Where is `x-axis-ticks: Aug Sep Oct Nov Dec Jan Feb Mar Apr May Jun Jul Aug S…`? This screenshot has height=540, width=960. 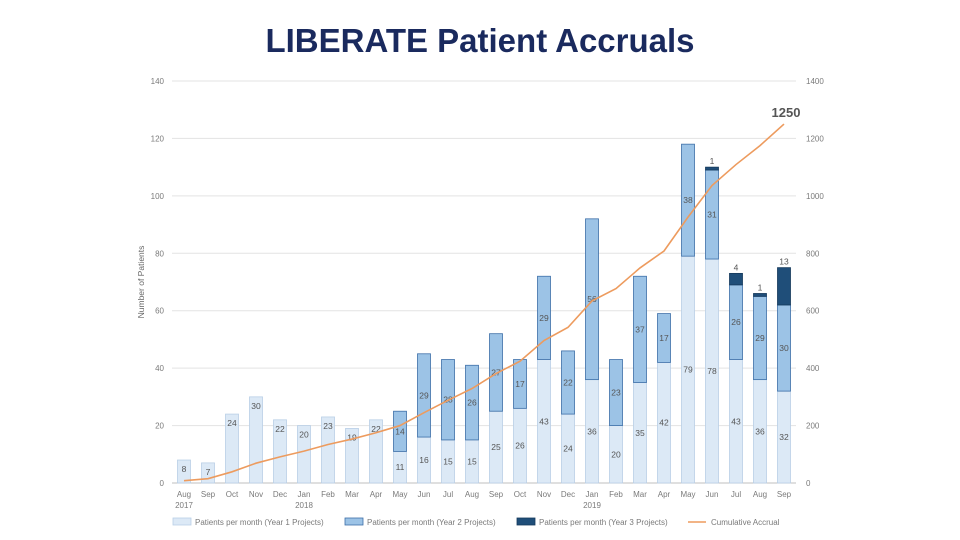
x-axis-ticks: Aug Sep Oct Nov Dec Jan Feb Mar Apr May Jun Jul Aug S… is located at coordinates (483, 500).